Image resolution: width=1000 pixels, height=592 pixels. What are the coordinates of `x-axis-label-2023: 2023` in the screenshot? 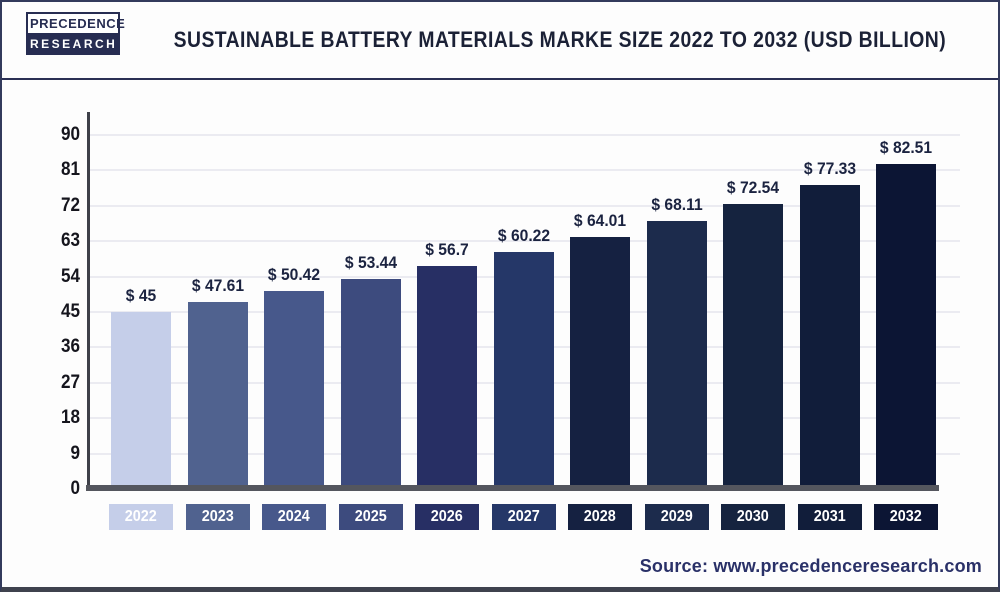 It's located at (217, 517).